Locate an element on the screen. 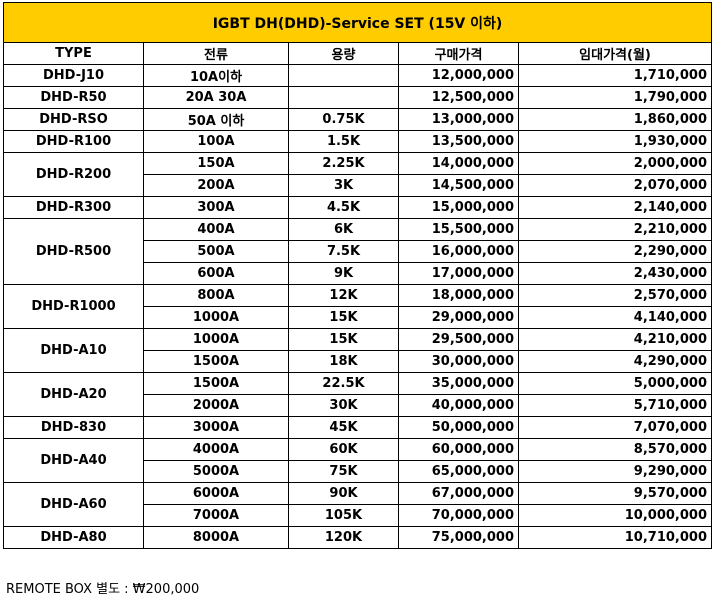 The height and width of the screenshot is (599, 715). table-row: 200A 3K 14,500,000 2,070,000 is located at coordinates (358, 185).